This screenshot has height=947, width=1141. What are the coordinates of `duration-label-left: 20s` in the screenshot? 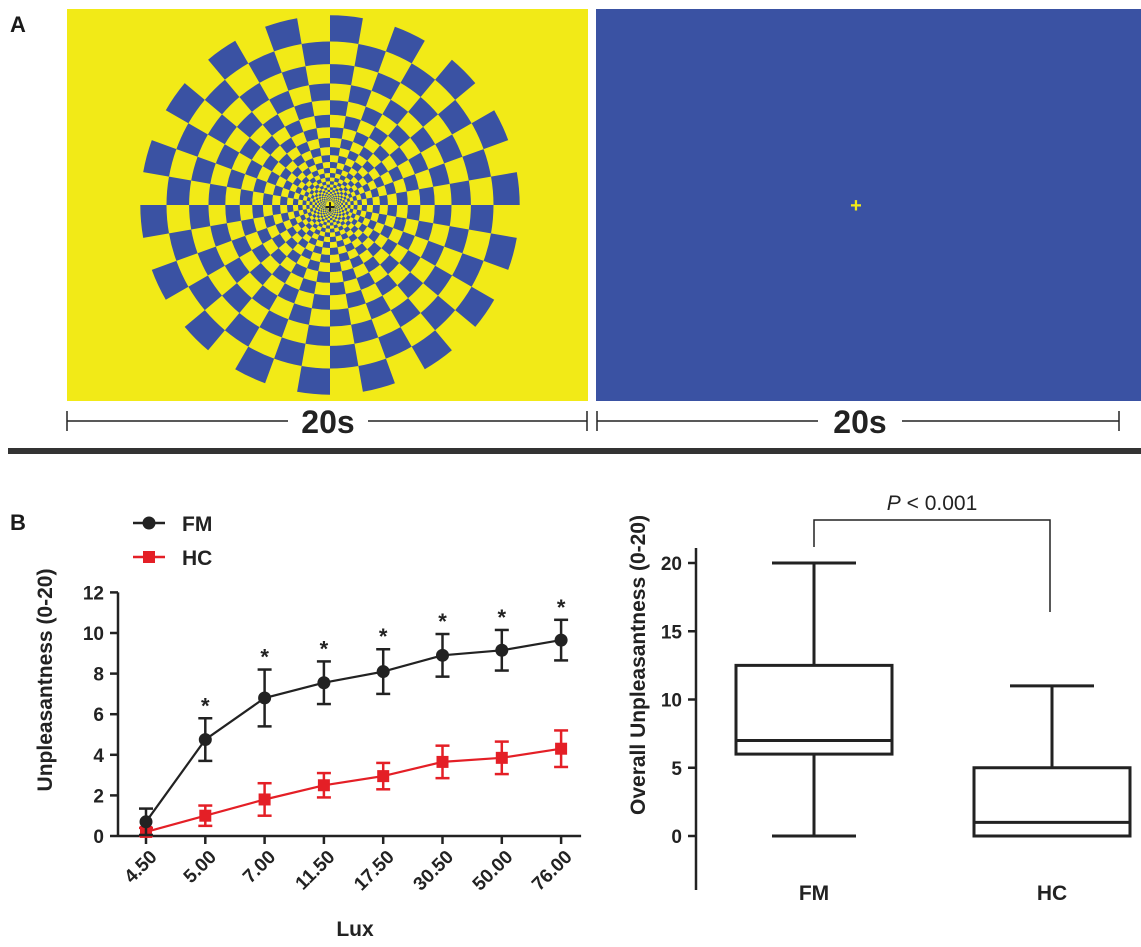 It's located at (327, 422).